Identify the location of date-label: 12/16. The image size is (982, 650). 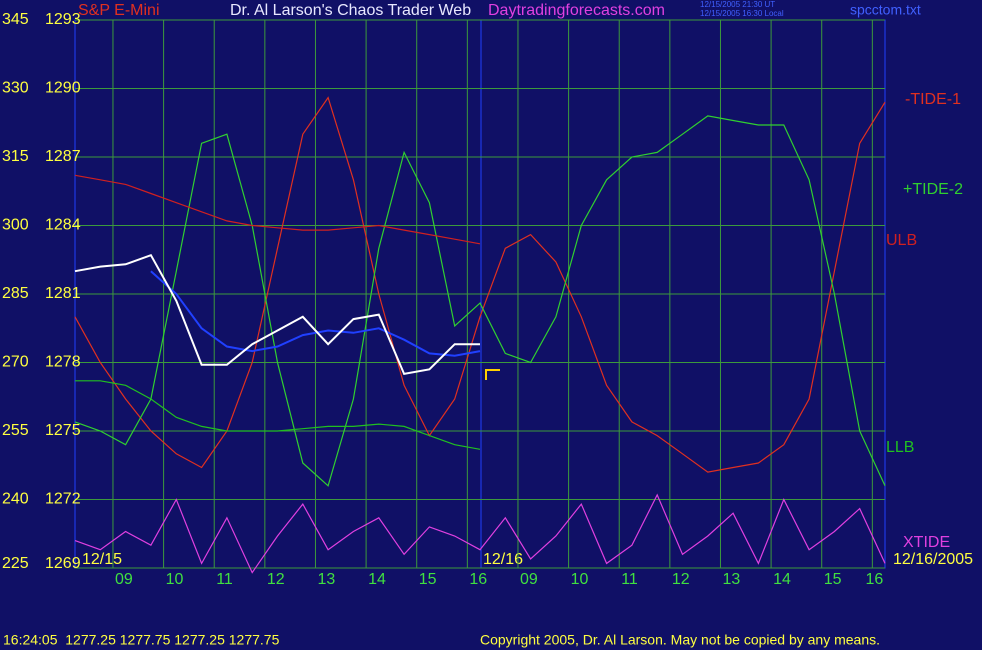
(503, 559).